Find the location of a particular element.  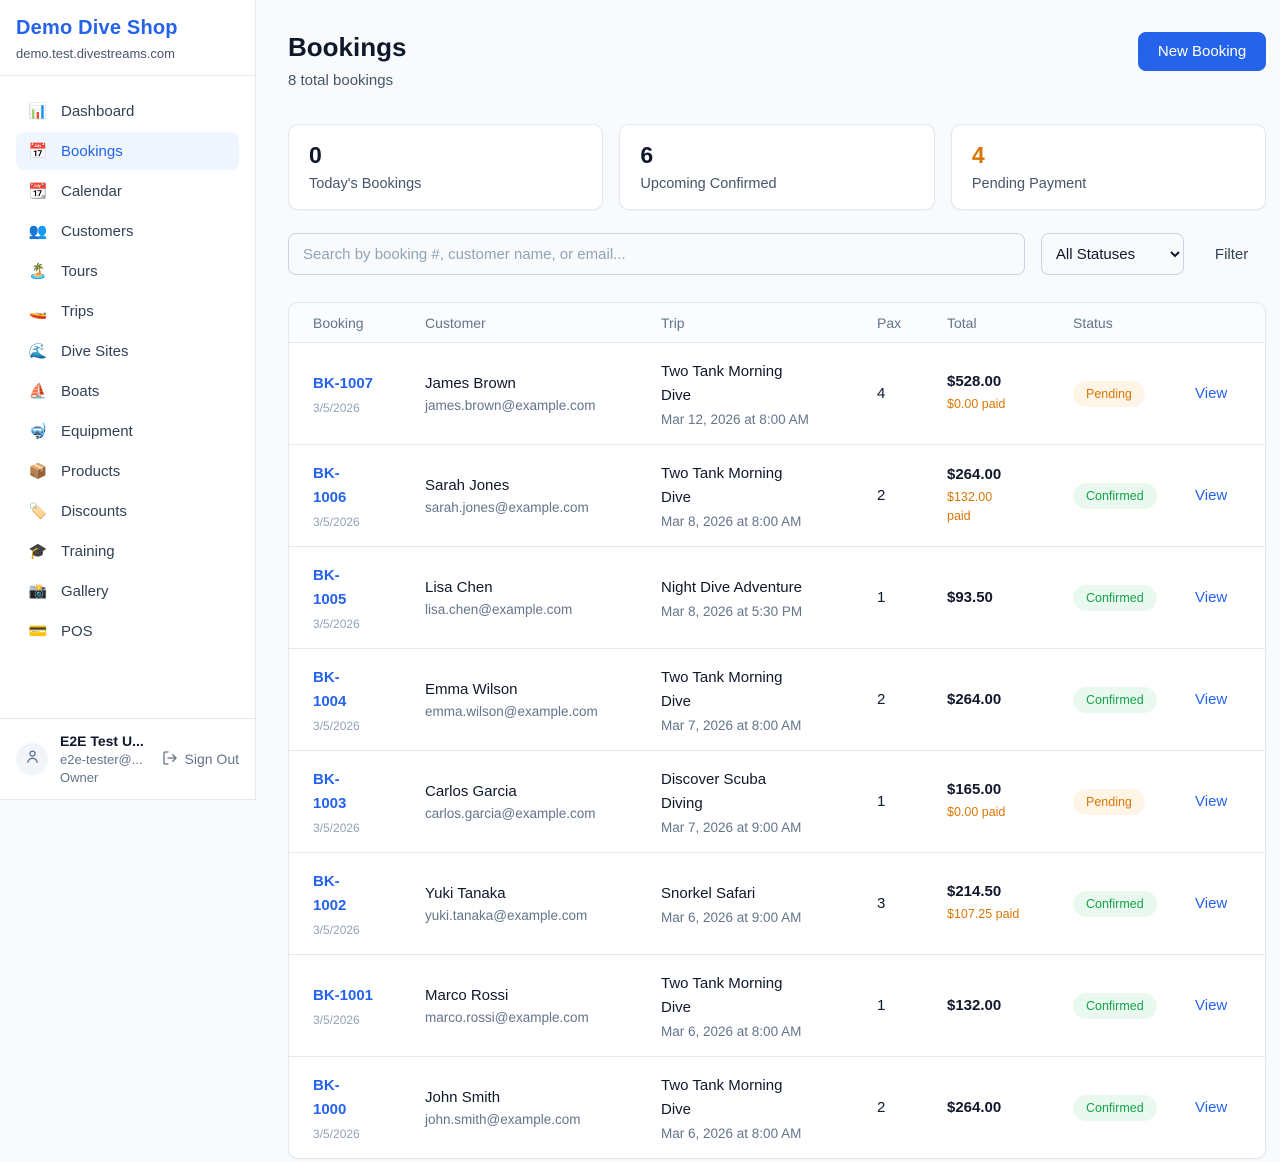

sidebar-item-customers: 👥 Customers is located at coordinates (127, 231).